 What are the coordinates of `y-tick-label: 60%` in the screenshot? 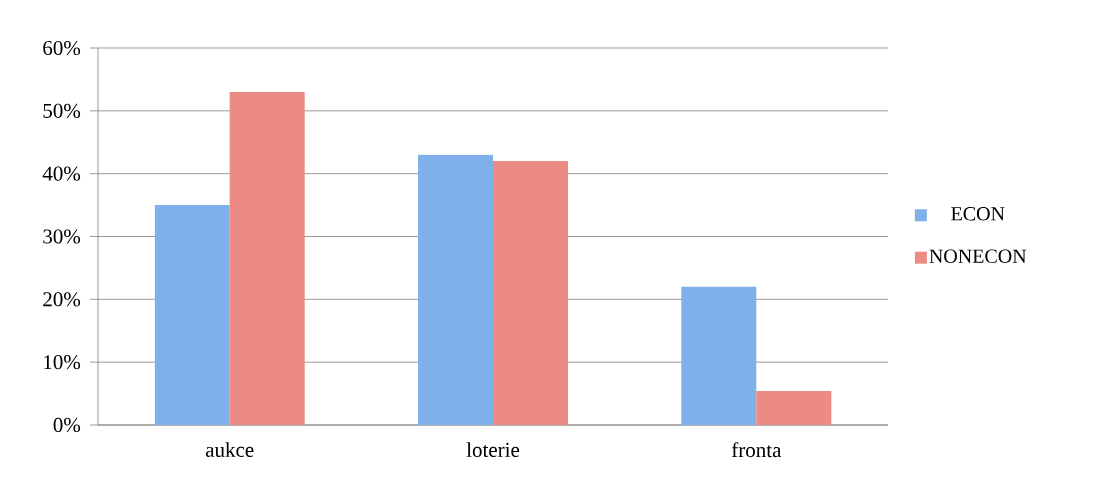 It's located at (62, 48).